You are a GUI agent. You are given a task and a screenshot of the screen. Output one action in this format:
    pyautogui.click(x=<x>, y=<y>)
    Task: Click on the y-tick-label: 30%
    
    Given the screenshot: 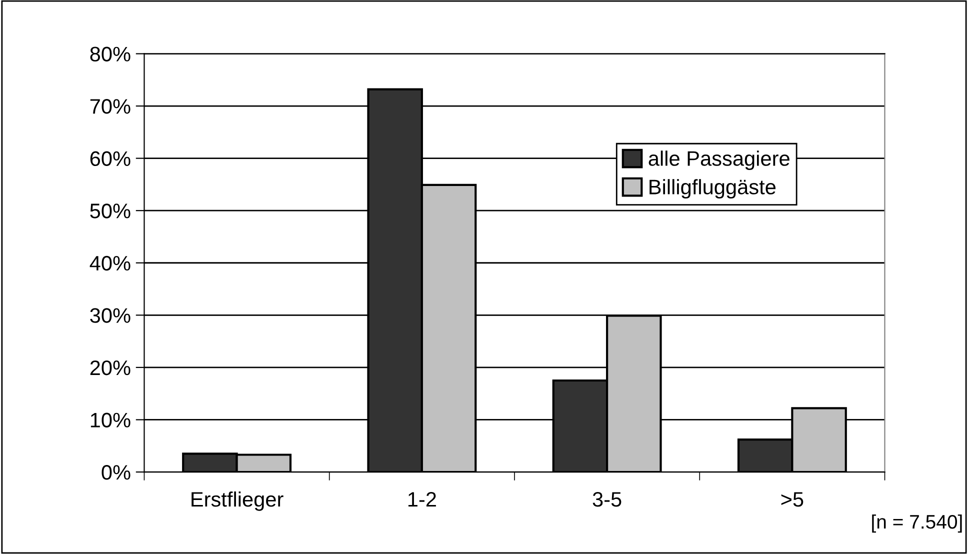 What is the action you would take?
    pyautogui.click(x=110, y=315)
    